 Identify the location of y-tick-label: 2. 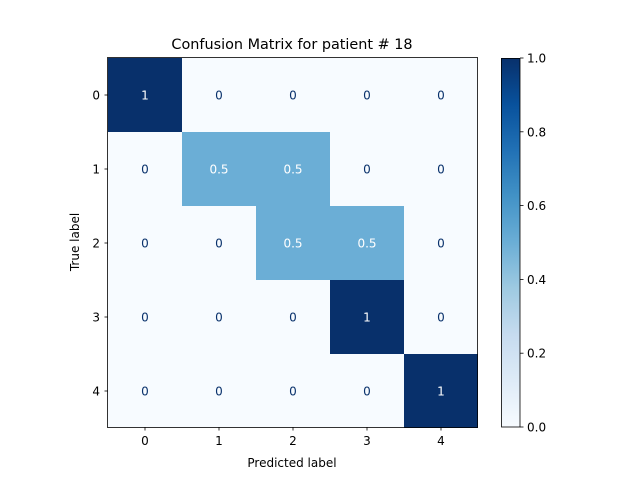
(96, 244).